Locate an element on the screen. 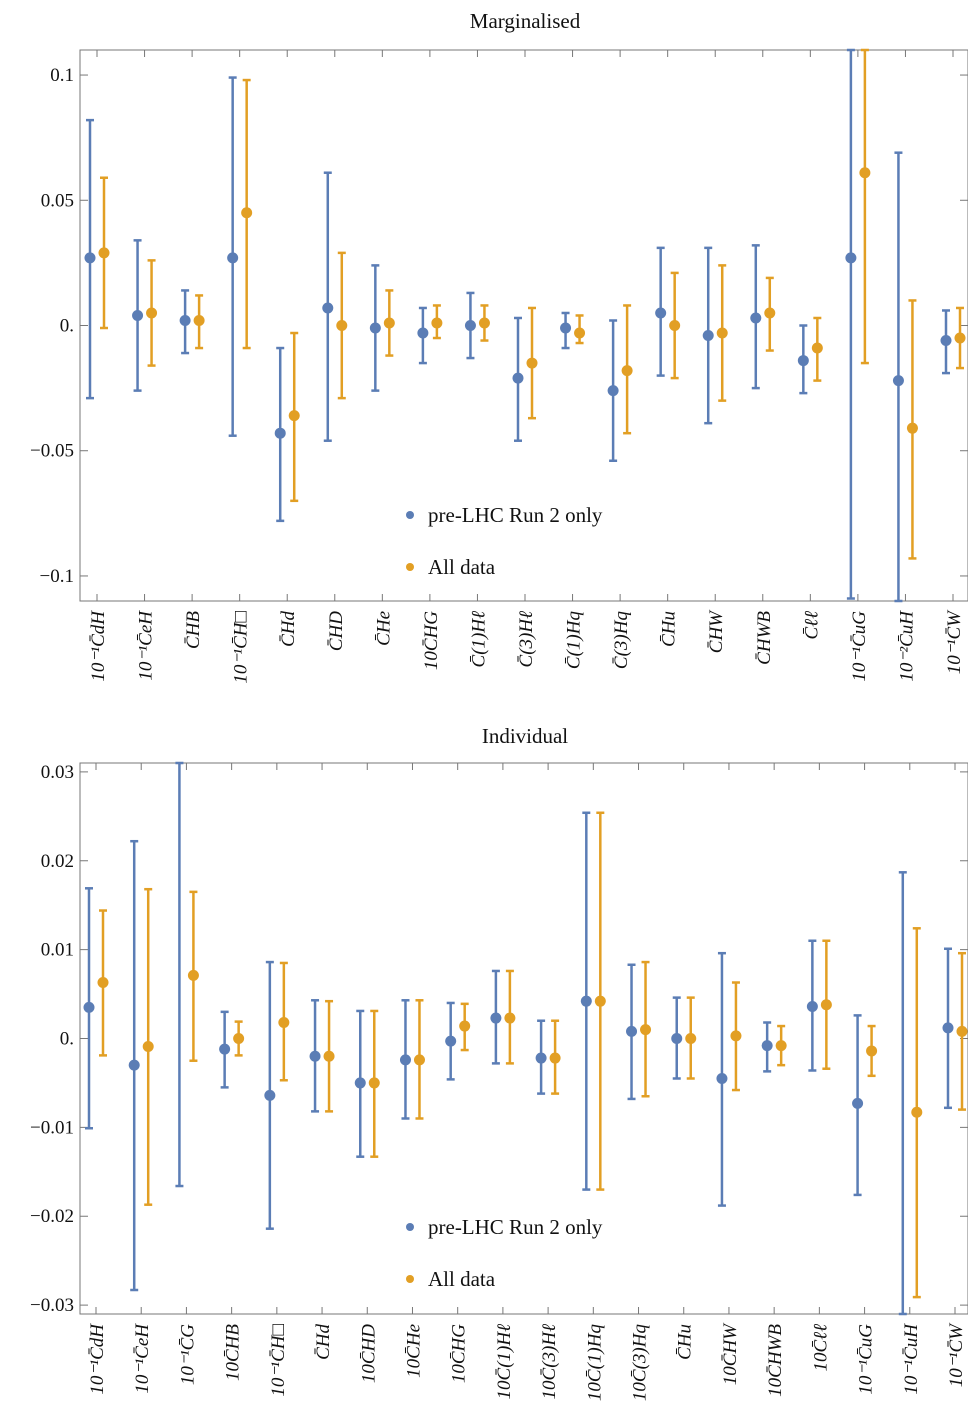 This screenshot has width=968, height=1423. x-tick-label: 10C̄HW is located at coordinates (730, 1353).